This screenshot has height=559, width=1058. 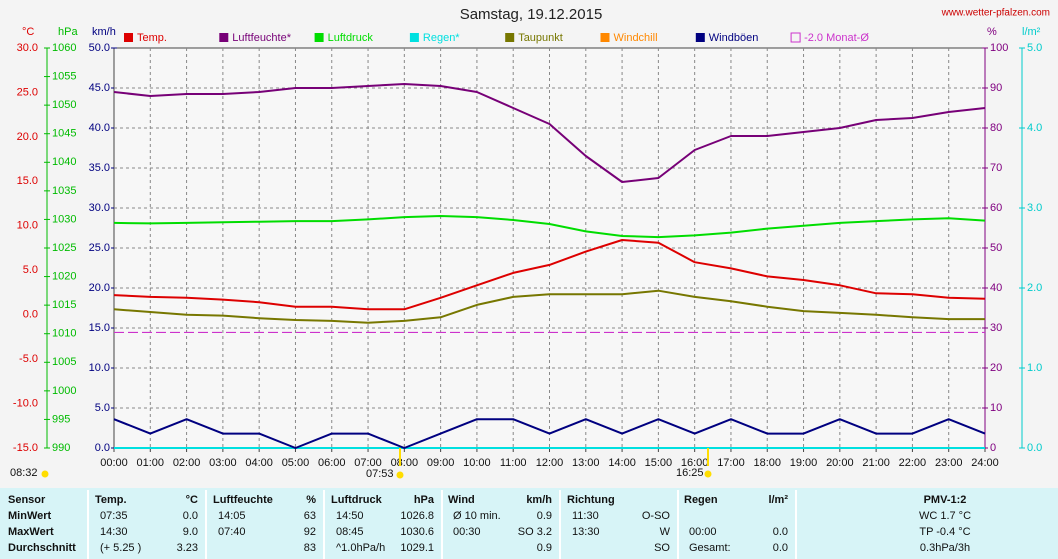 I want to click on y-tick-label: 1000, so click(x=64, y=391).